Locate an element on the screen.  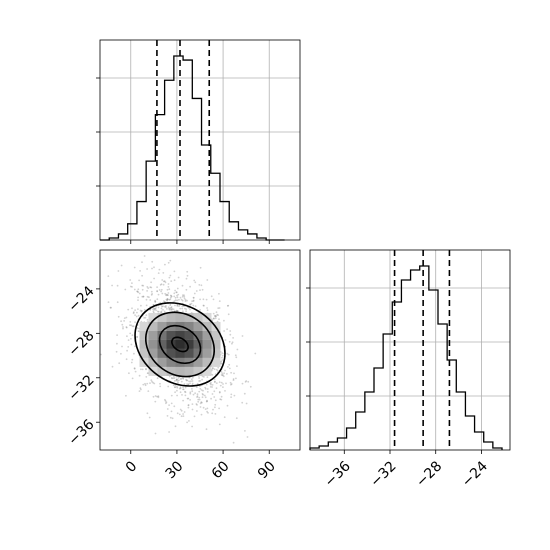
joint-ytick-label-1: −28 is located at coordinates (81, 344).